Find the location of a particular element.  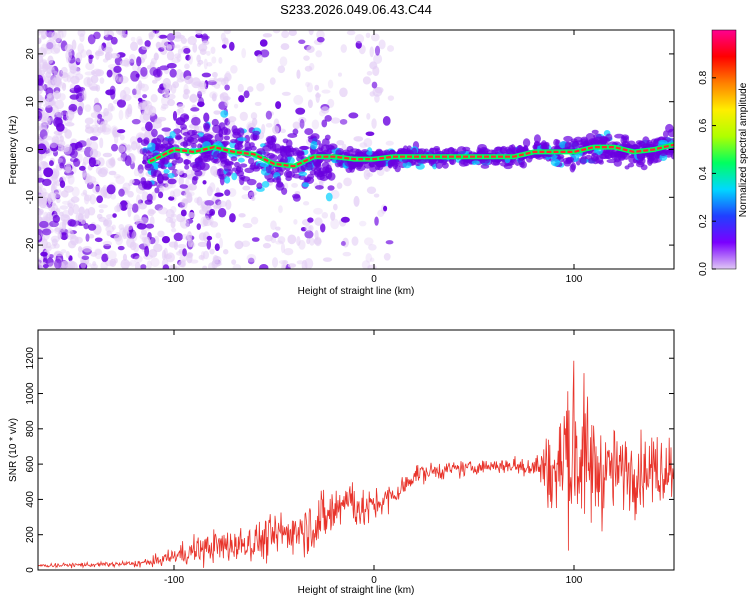

snr-y-tick-label: 1000 is located at coordinates (30, 393).